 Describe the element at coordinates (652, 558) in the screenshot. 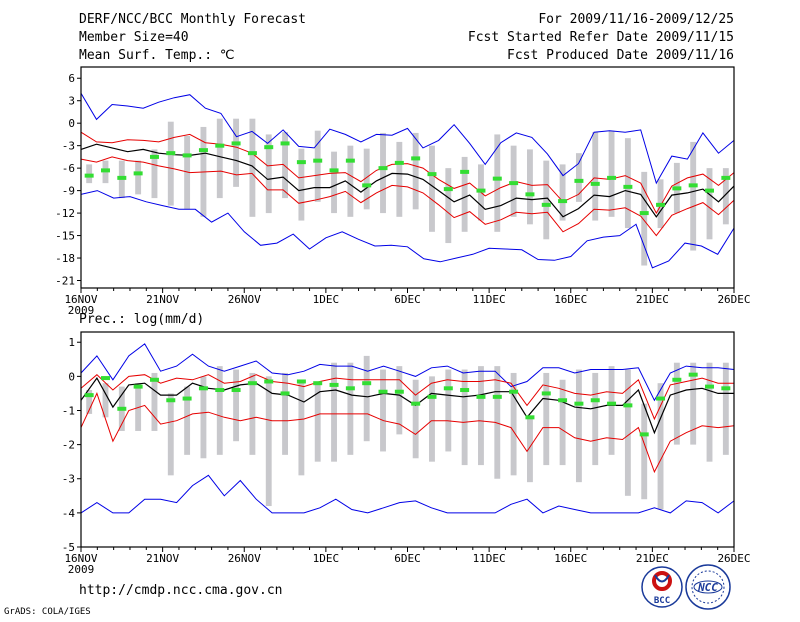

I see `prec-xtick-label: 21DEC` at that location.